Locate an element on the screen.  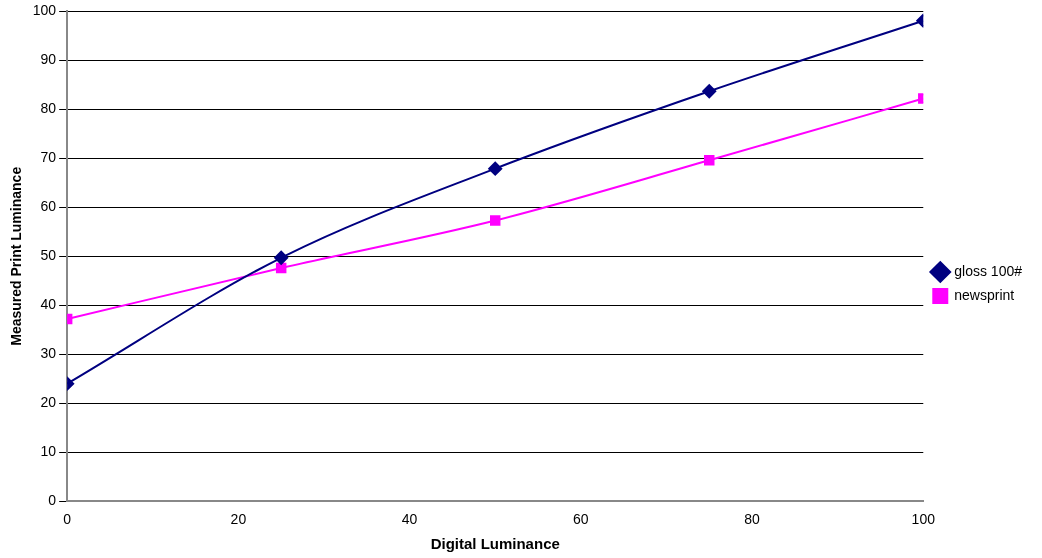
y-tick-label: 100 is located at coordinates (44, 10).